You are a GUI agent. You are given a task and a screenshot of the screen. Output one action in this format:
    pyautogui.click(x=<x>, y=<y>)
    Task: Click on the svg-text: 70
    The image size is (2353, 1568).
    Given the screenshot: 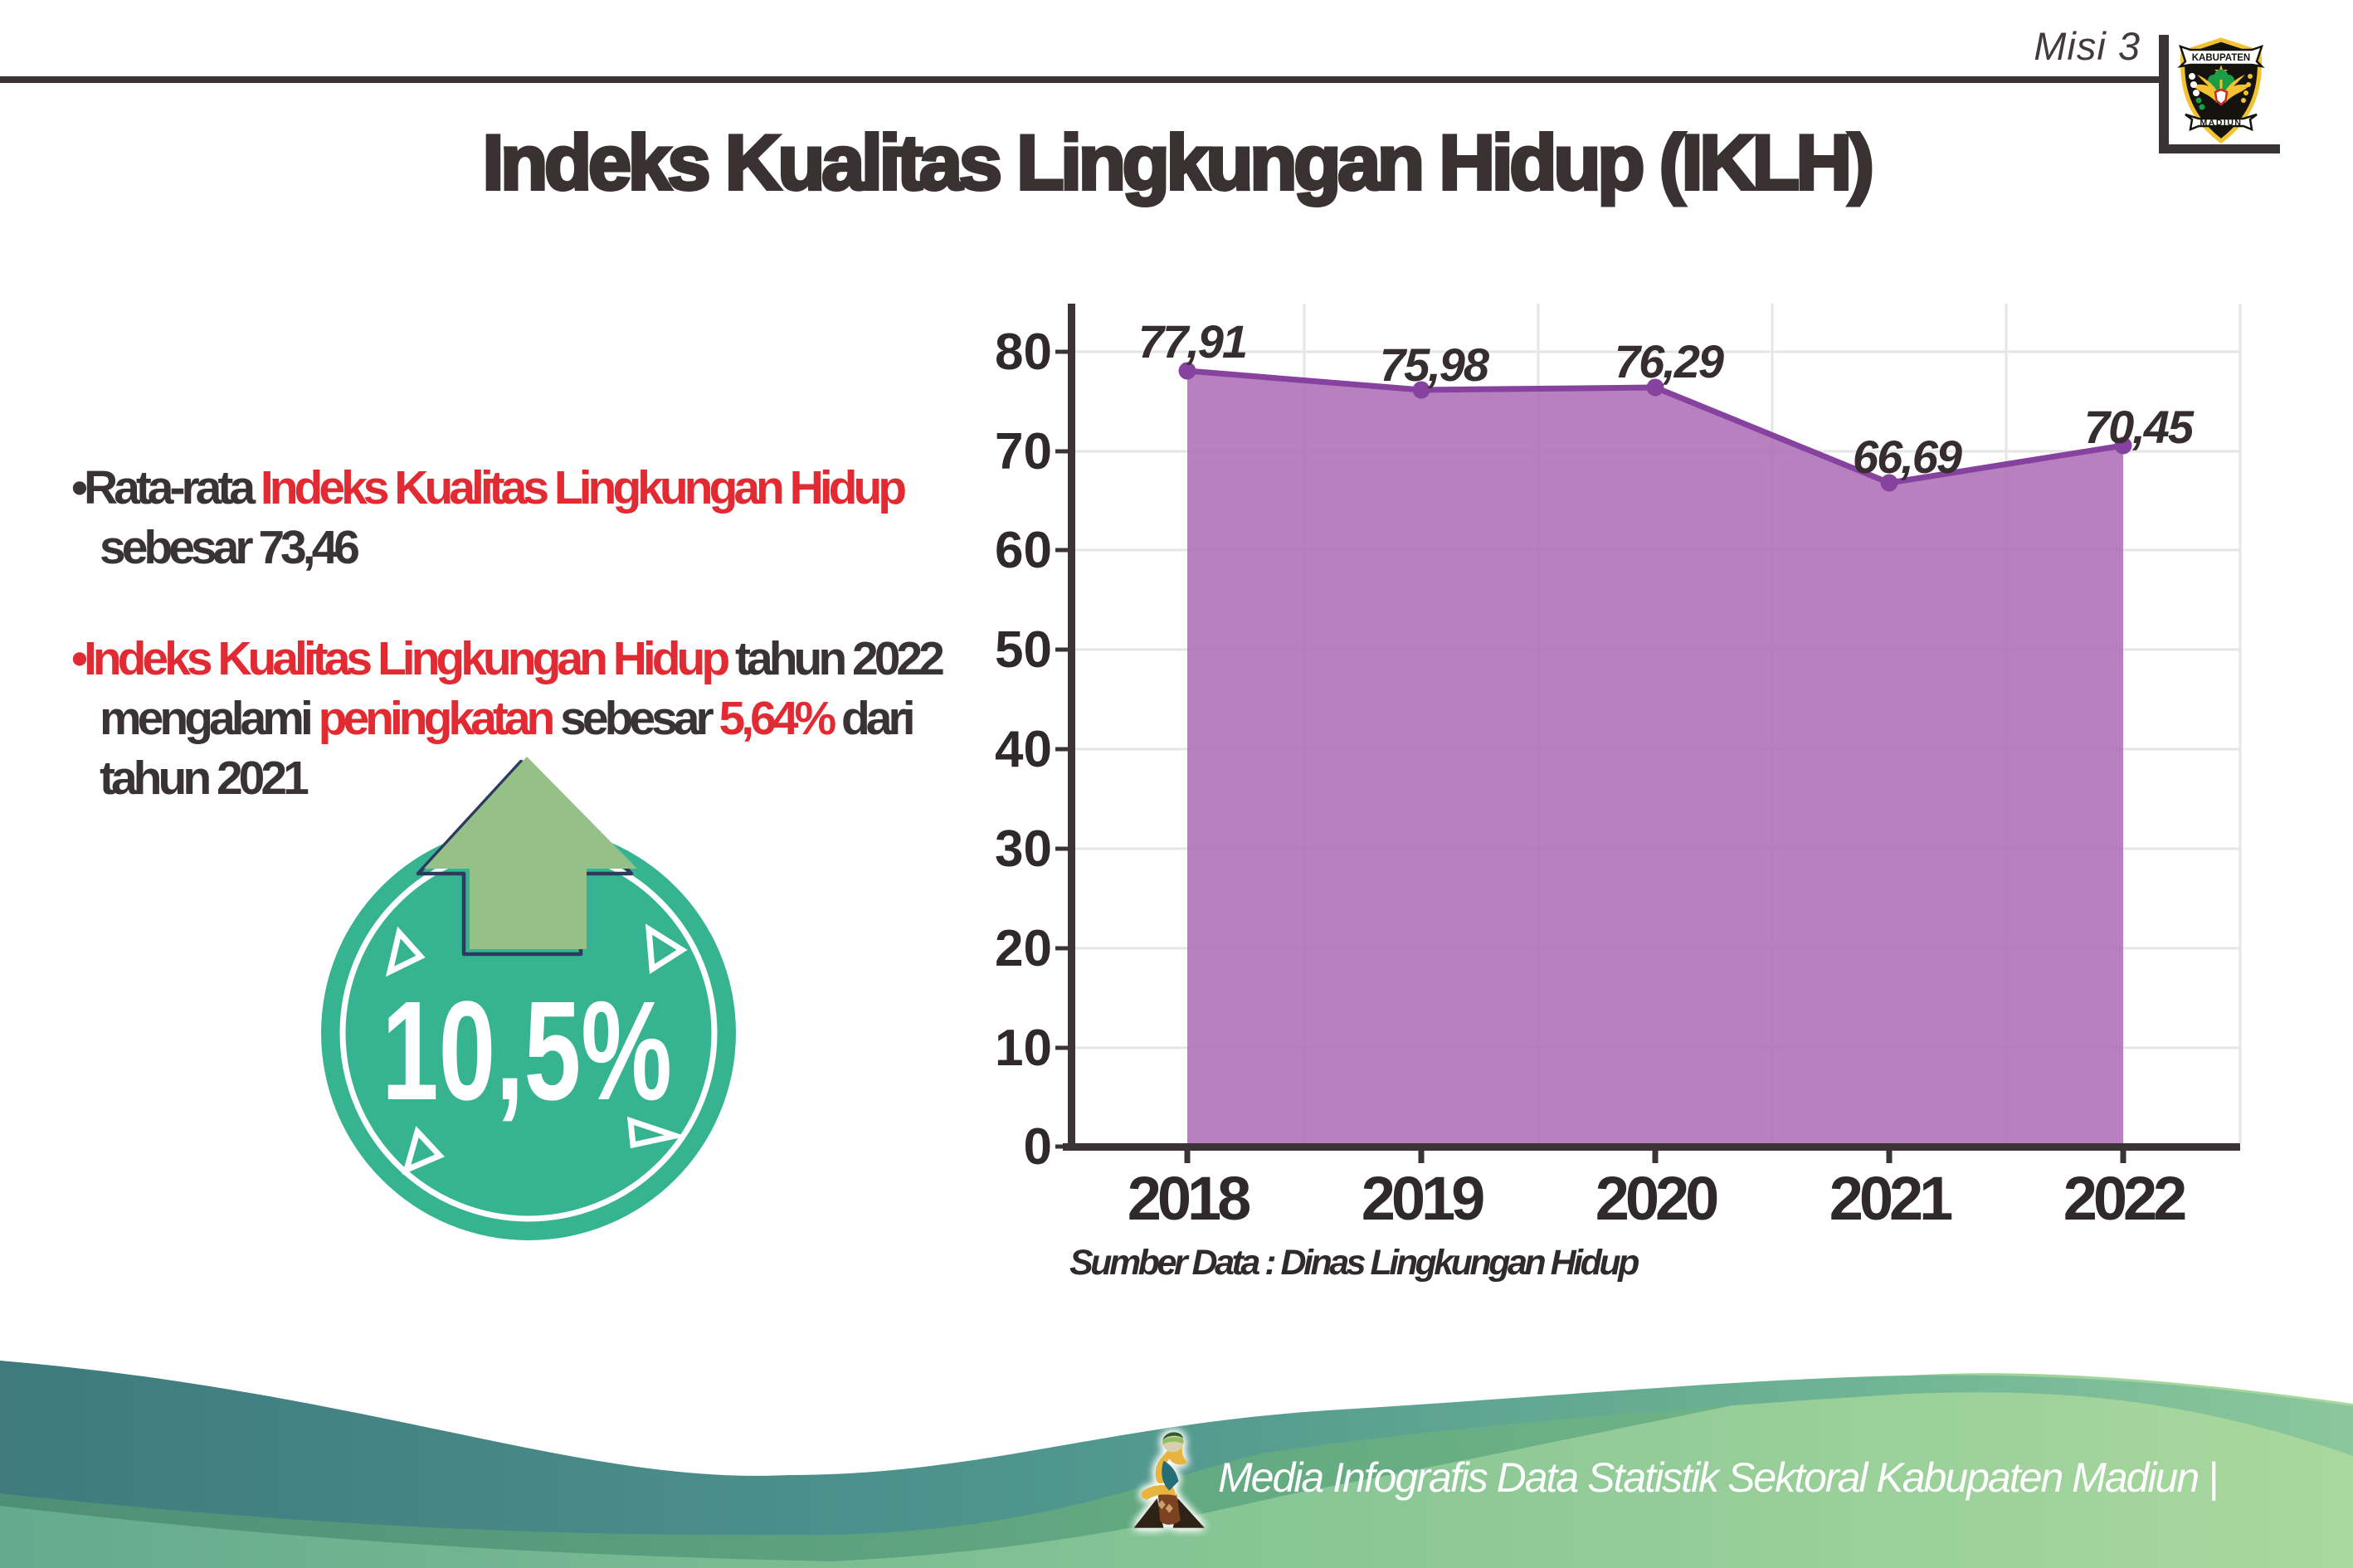 What is the action you would take?
    pyautogui.click(x=1023, y=451)
    